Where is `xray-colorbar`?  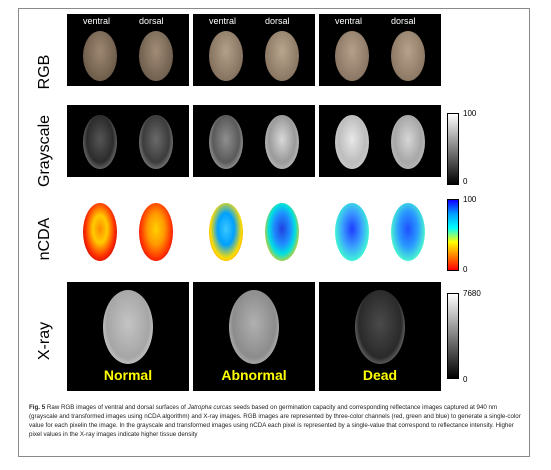 xray-colorbar is located at coordinates (453, 336).